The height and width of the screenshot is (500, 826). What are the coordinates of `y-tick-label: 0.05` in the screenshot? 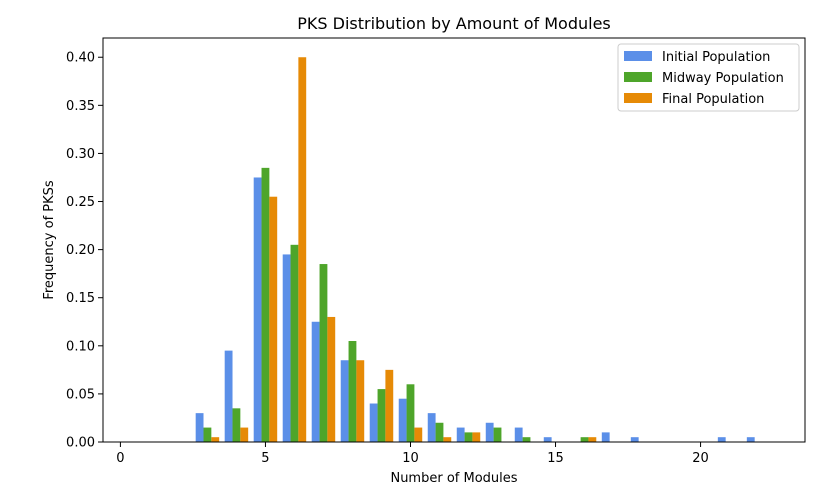 It's located at (80, 394).